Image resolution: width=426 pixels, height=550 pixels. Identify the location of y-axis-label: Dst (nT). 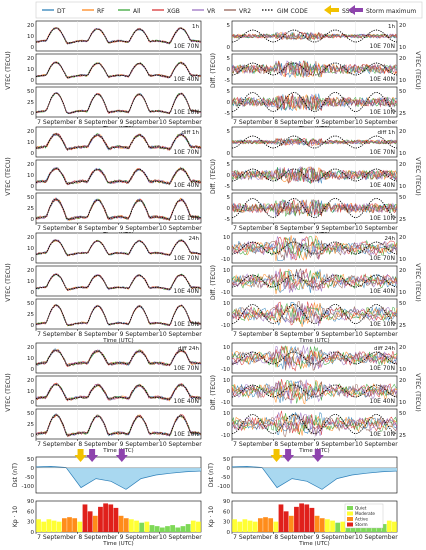
(211, 475).